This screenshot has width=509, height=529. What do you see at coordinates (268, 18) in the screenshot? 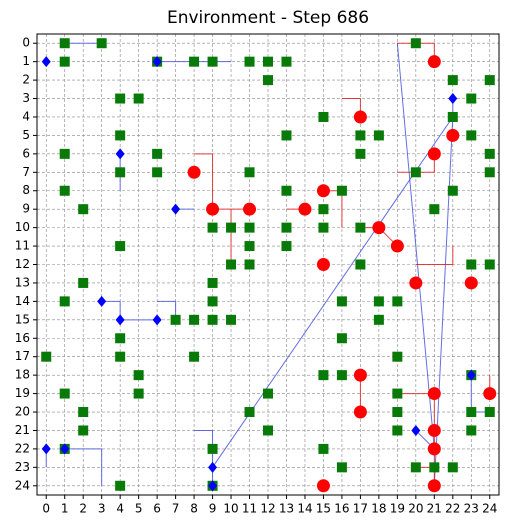
I see `chart-title: Environment - Step 686` at bounding box center [268, 18].